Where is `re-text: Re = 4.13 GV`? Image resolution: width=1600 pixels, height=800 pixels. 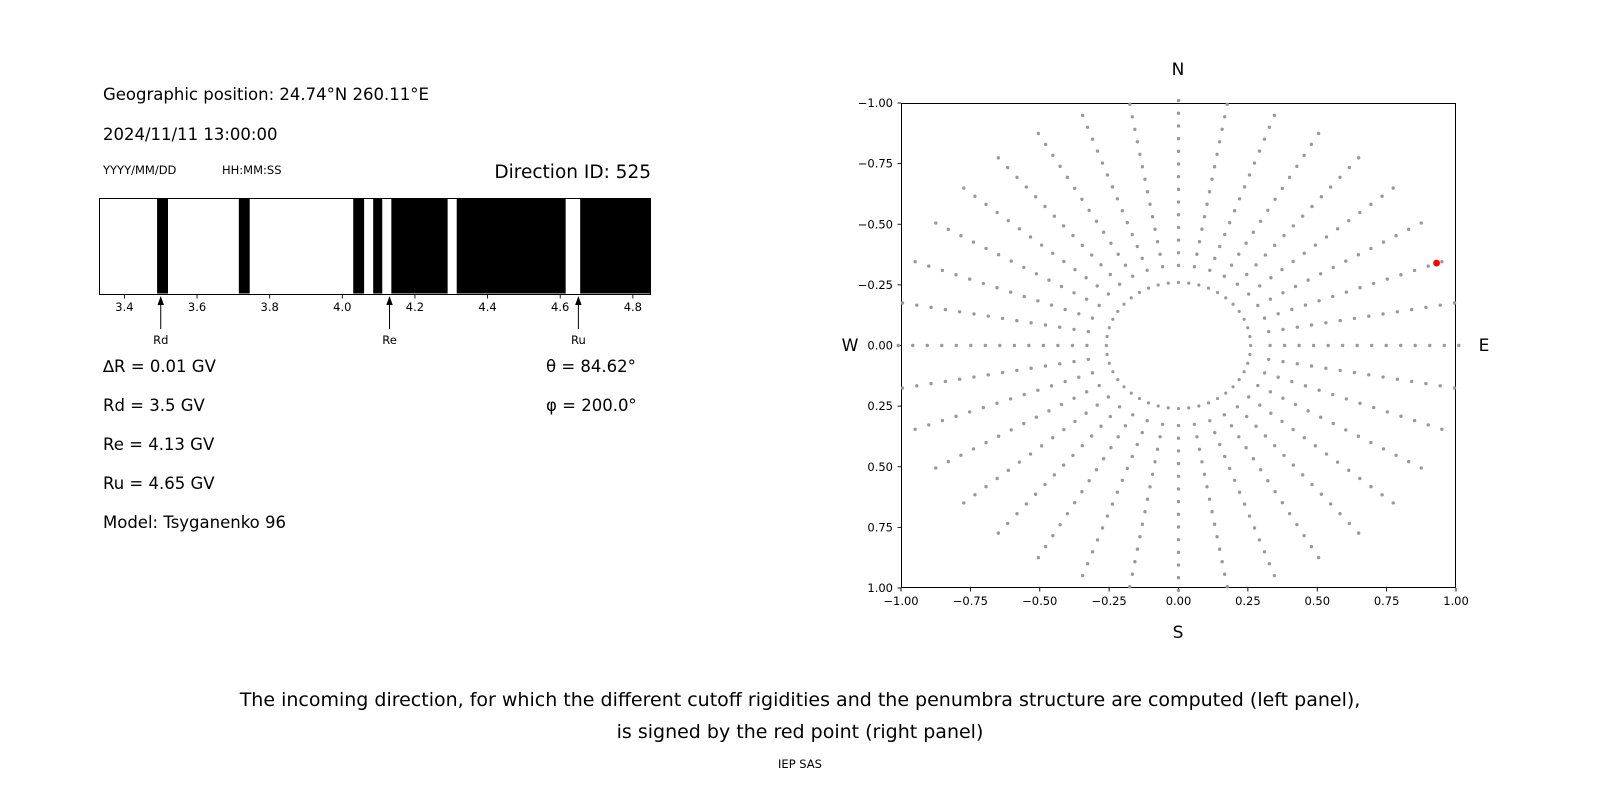 re-text: Re = 4.13 GV is located at coordinates (159, 444).